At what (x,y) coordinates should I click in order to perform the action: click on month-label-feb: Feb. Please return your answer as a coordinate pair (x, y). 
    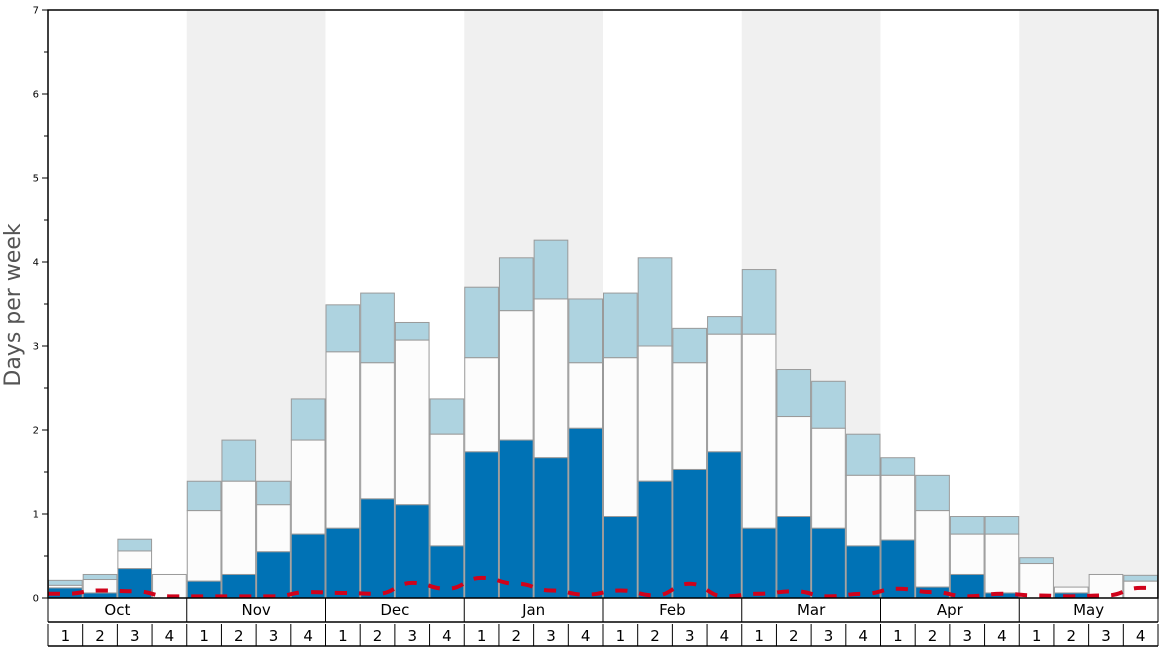
    Looking at the image, I should click on (672, 610).